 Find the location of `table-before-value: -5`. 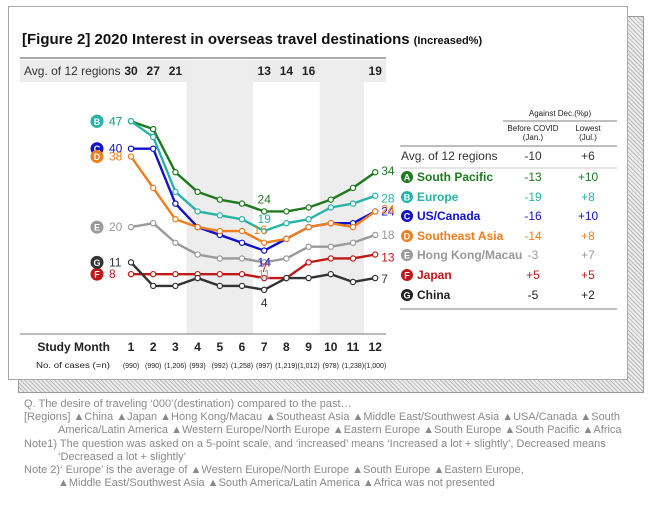

table-before-value: -5 is located at coordinates (533, 295).